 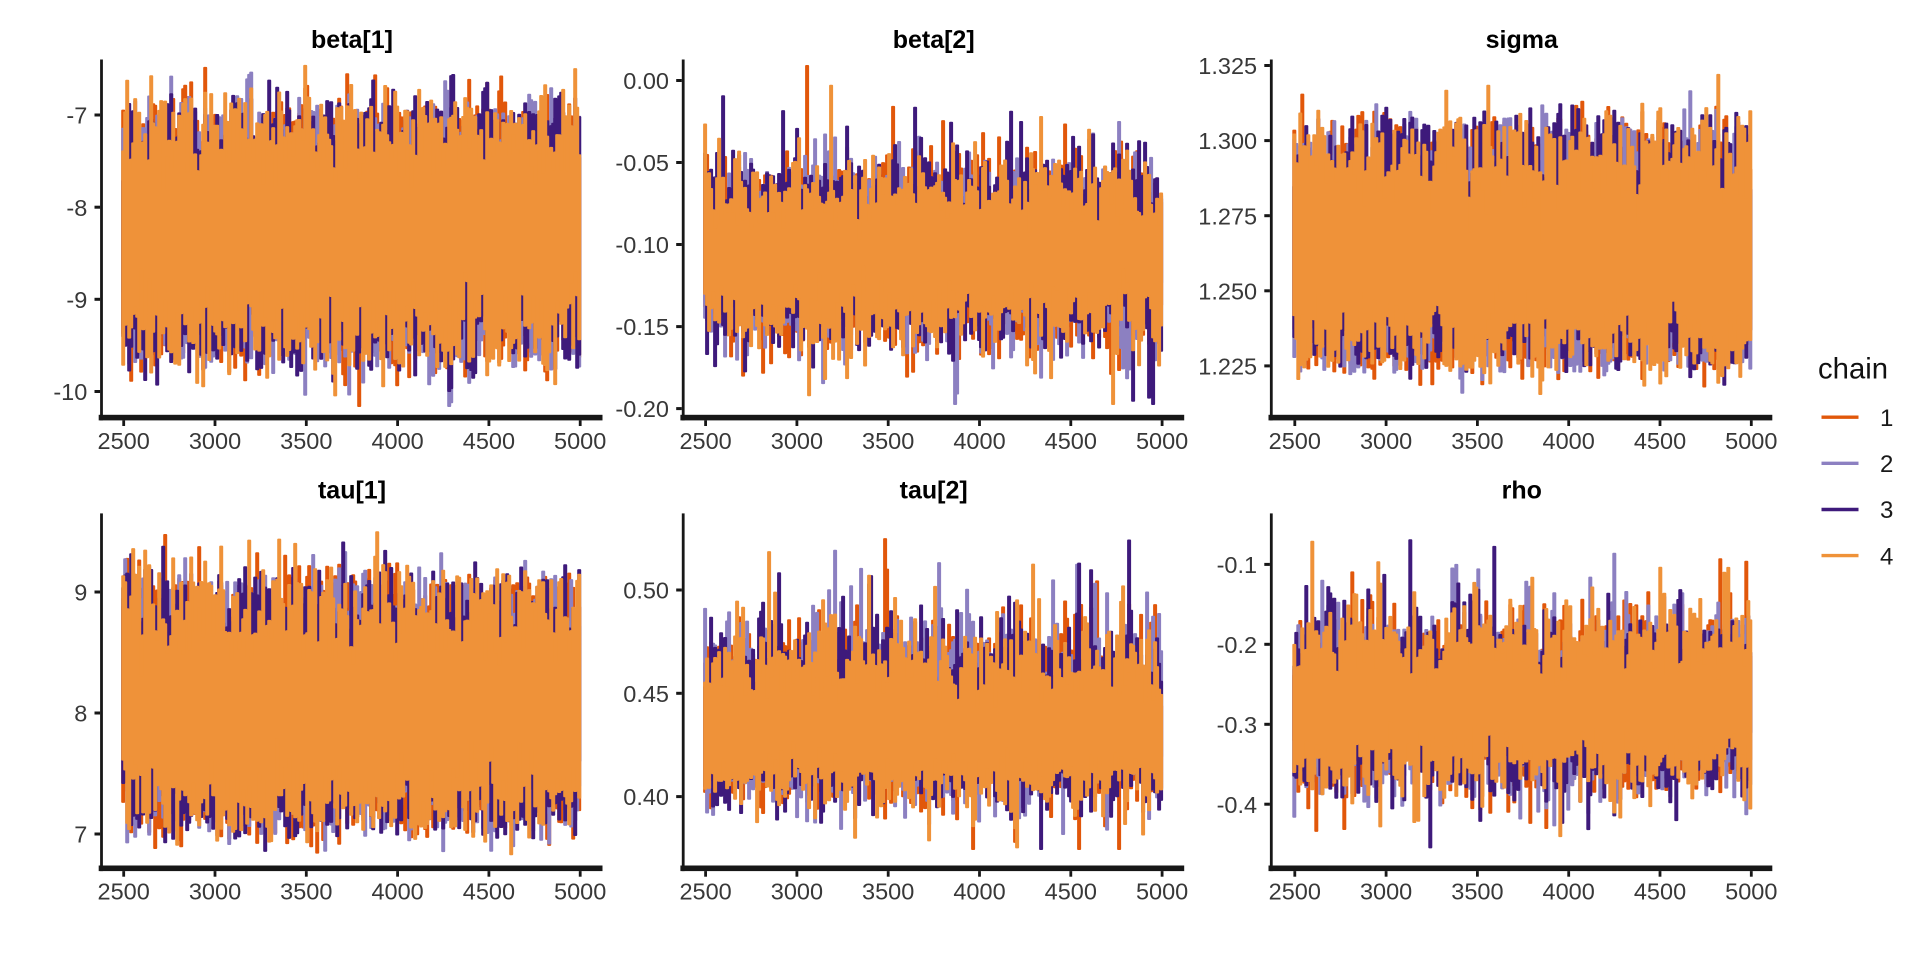 I want to click on svg-text: -0.15, so click(x=642, y=327).